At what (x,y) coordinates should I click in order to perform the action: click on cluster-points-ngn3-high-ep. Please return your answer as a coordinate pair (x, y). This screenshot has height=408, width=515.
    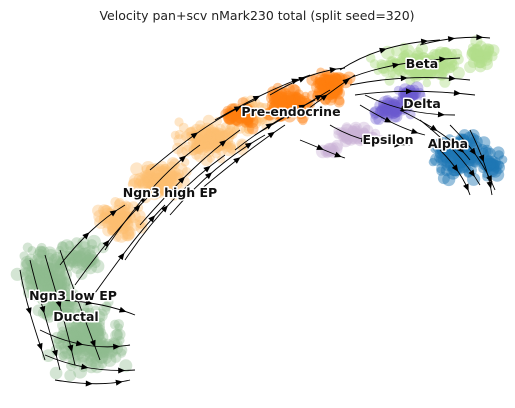
    Looking at the image, I should click on (186, 169).